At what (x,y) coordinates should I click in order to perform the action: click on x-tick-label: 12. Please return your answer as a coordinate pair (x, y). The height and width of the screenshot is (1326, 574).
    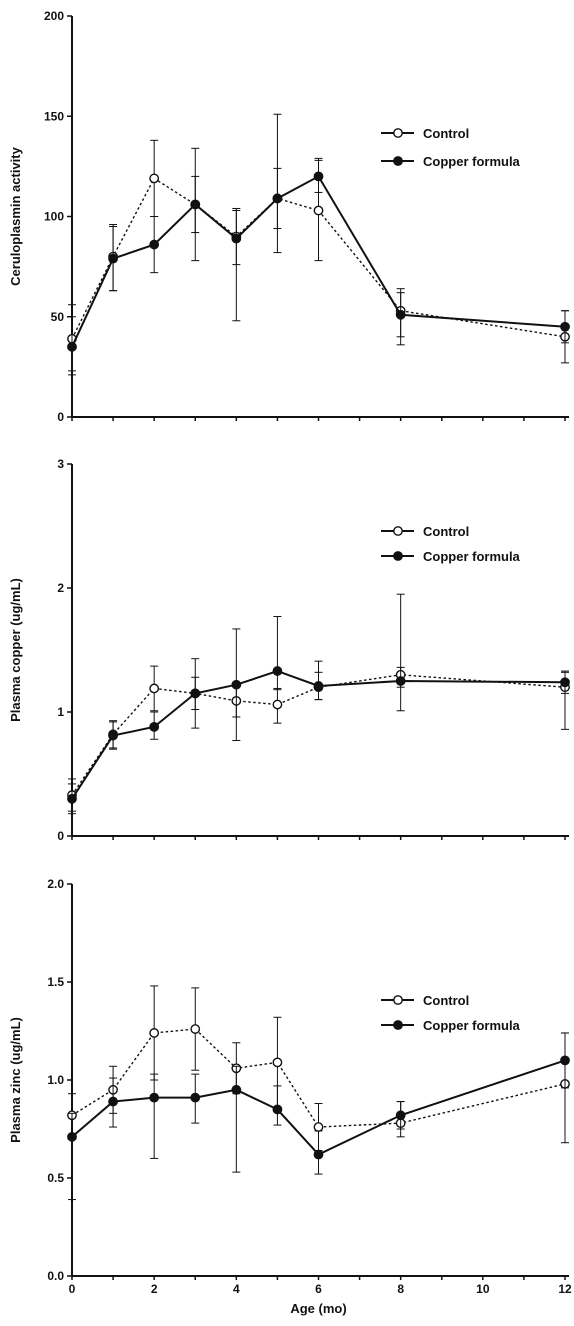
    Looking at the image, I should click on (565, 1289).